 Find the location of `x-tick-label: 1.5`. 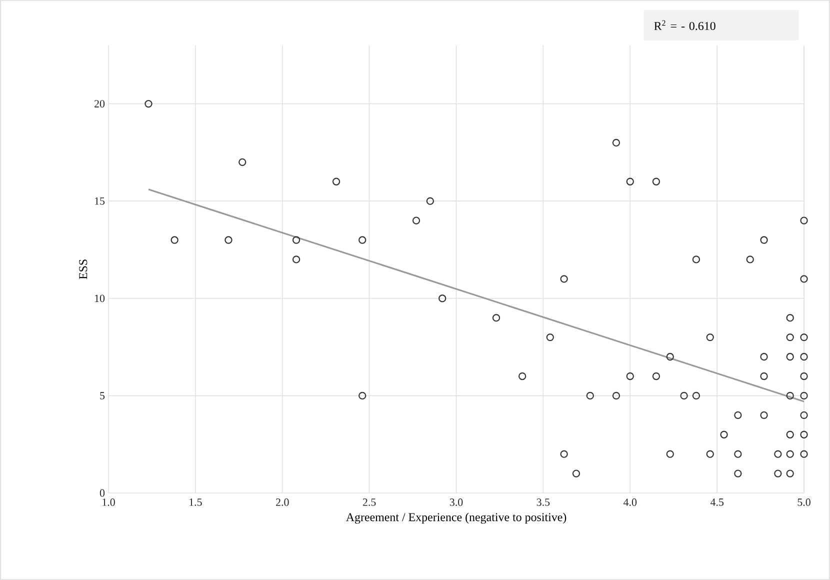

x-tick-label: 1.5 is located at coordinates (196, 502).